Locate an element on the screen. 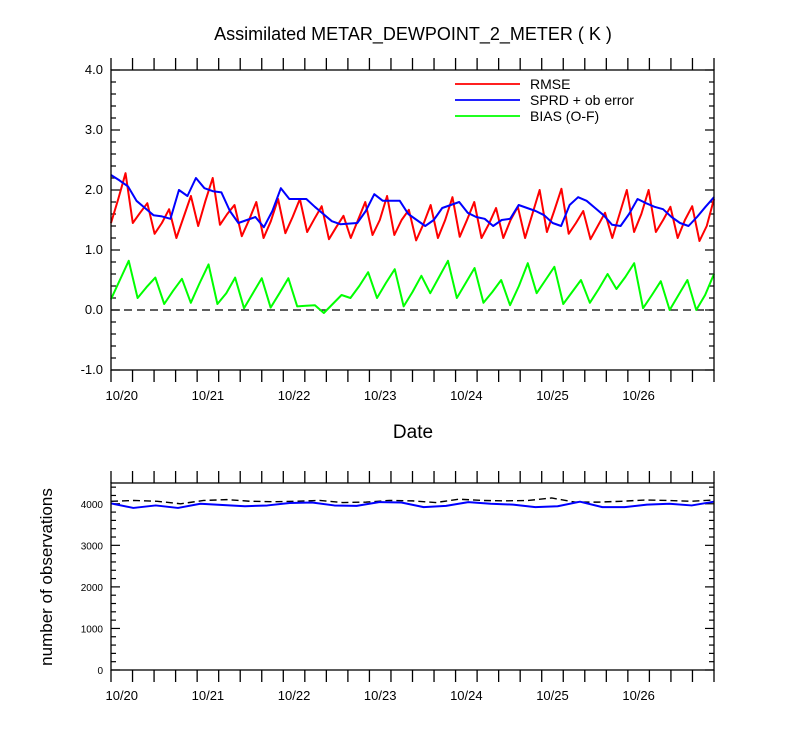 Image resolution: width=800 pixels, height=750 pixels. y-tick-label: 2.0 is located at coordinates (94, 189).